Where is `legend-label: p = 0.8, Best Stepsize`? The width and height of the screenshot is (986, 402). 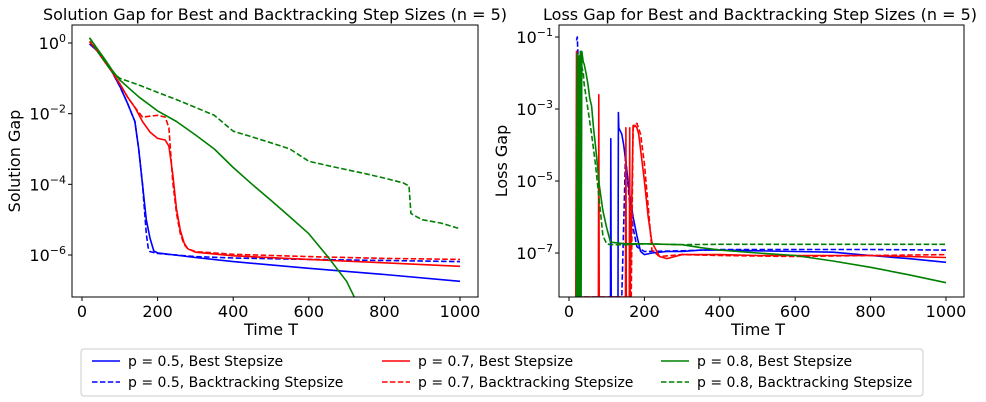 legend-label: p = 0.8, Best Stepsize is located at coordinates (774, 362).